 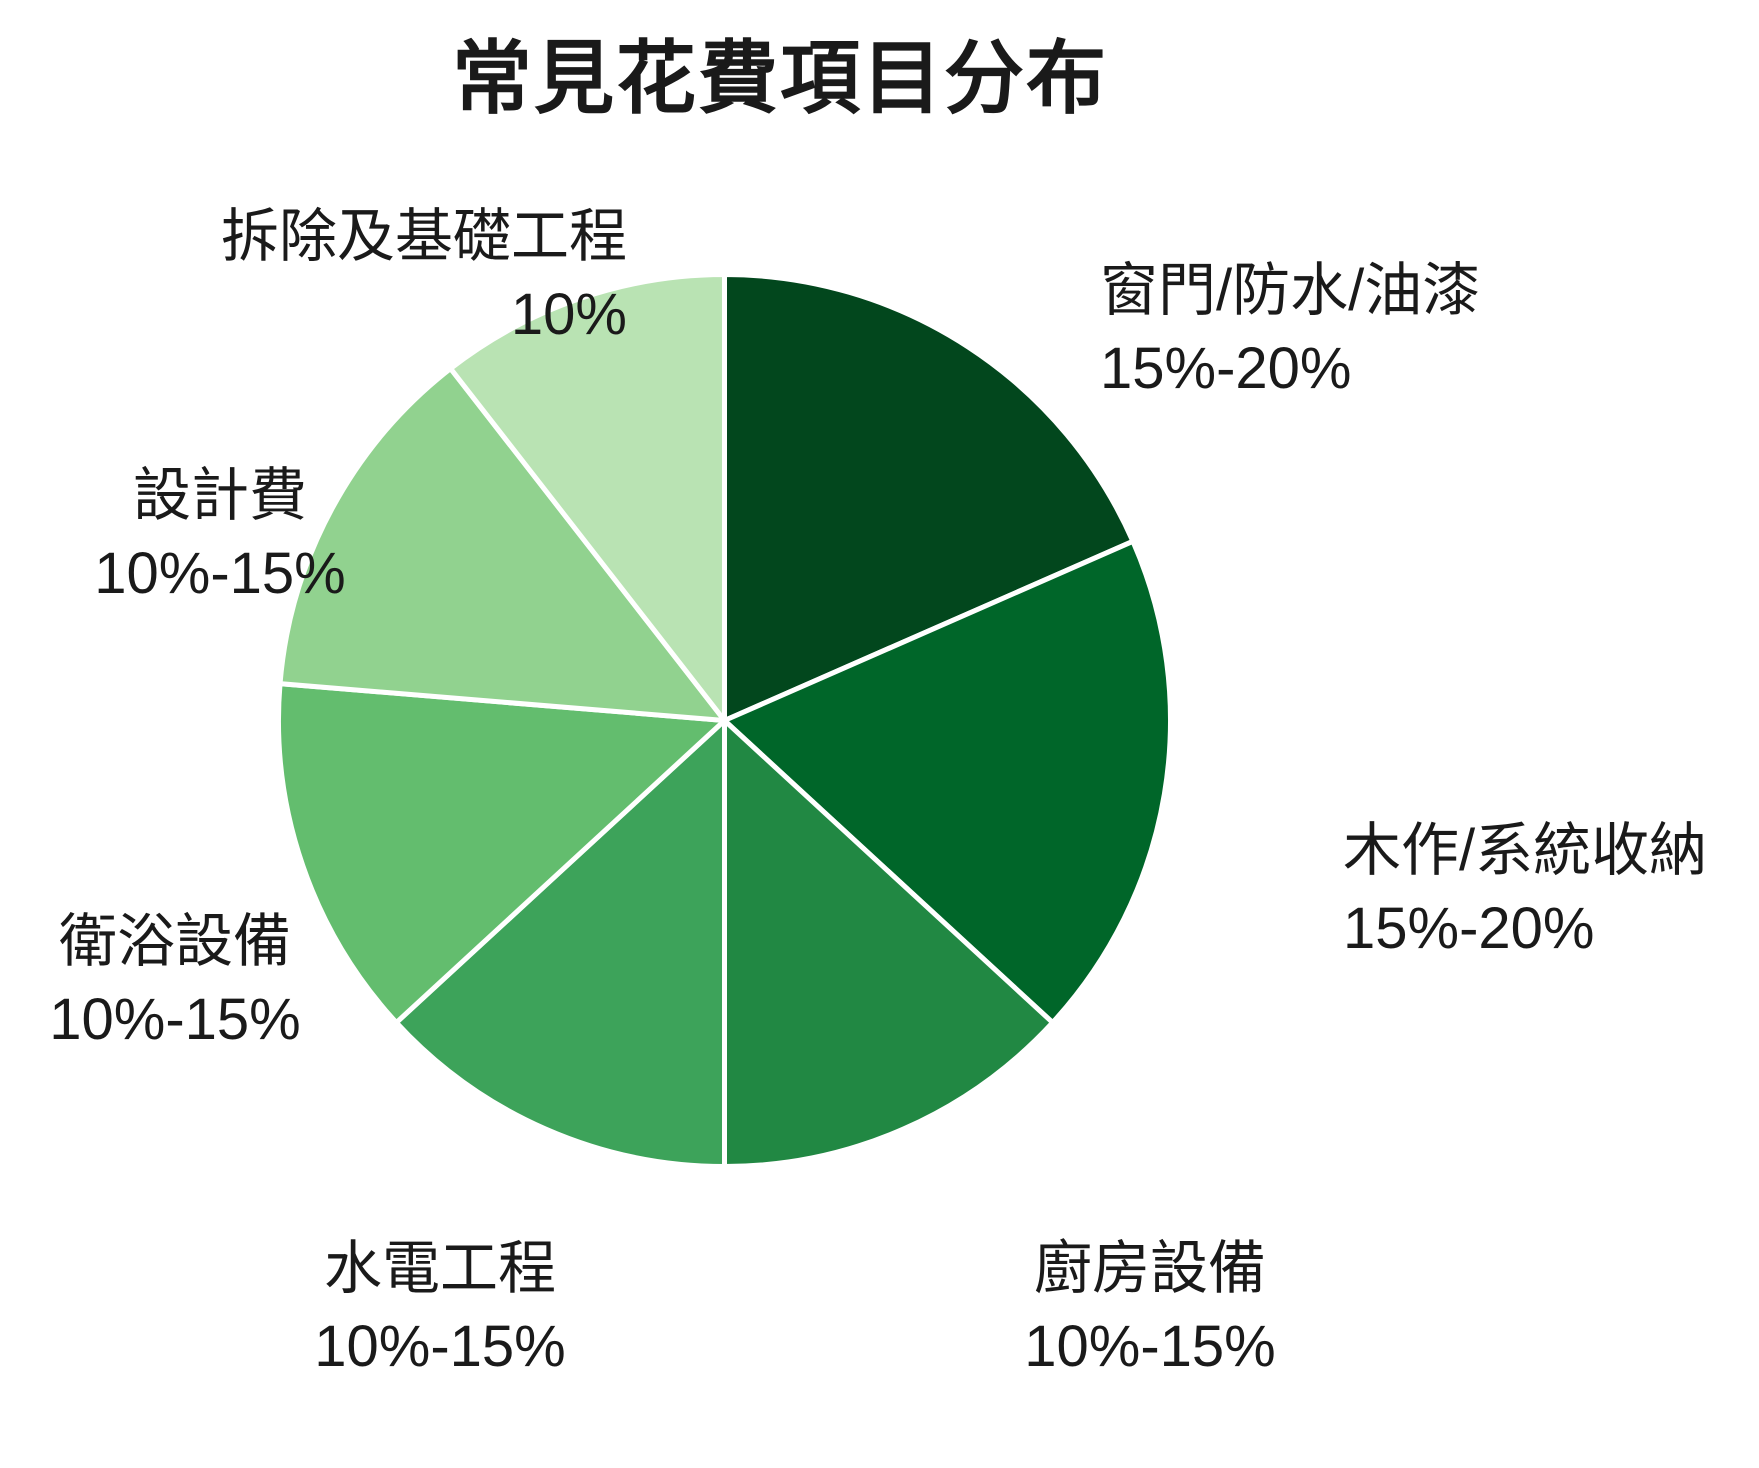 What do you see at coordinates (780, 78) in the screenshot?
I see `chart-title: 常見花費項目分布` at bounding box center [780, 78].